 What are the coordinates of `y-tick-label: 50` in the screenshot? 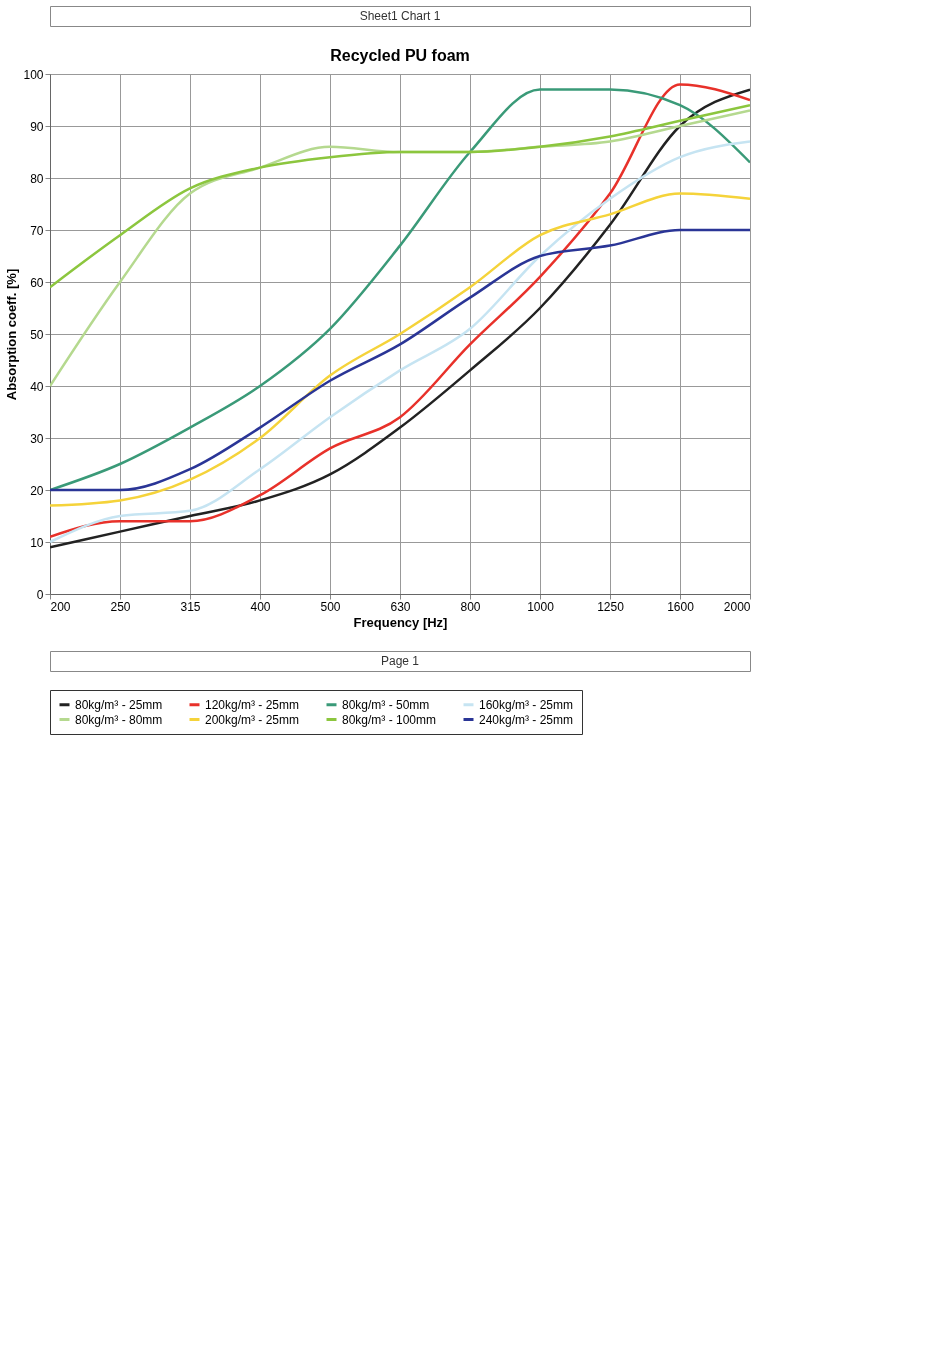 It's located at (37, 334).